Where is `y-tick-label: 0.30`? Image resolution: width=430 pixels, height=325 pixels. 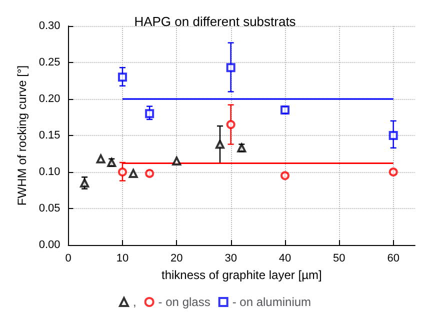
y-tick-label: 0.30 is located at coordinates (49, 26).